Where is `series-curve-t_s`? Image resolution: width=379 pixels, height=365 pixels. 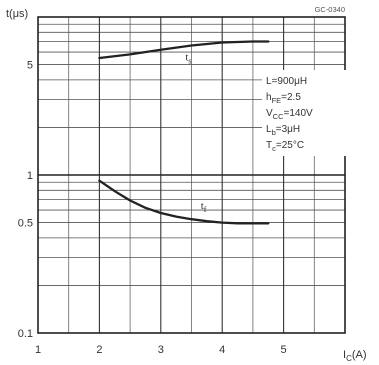 series-curve-t_s is located at coordinates (184, 50).